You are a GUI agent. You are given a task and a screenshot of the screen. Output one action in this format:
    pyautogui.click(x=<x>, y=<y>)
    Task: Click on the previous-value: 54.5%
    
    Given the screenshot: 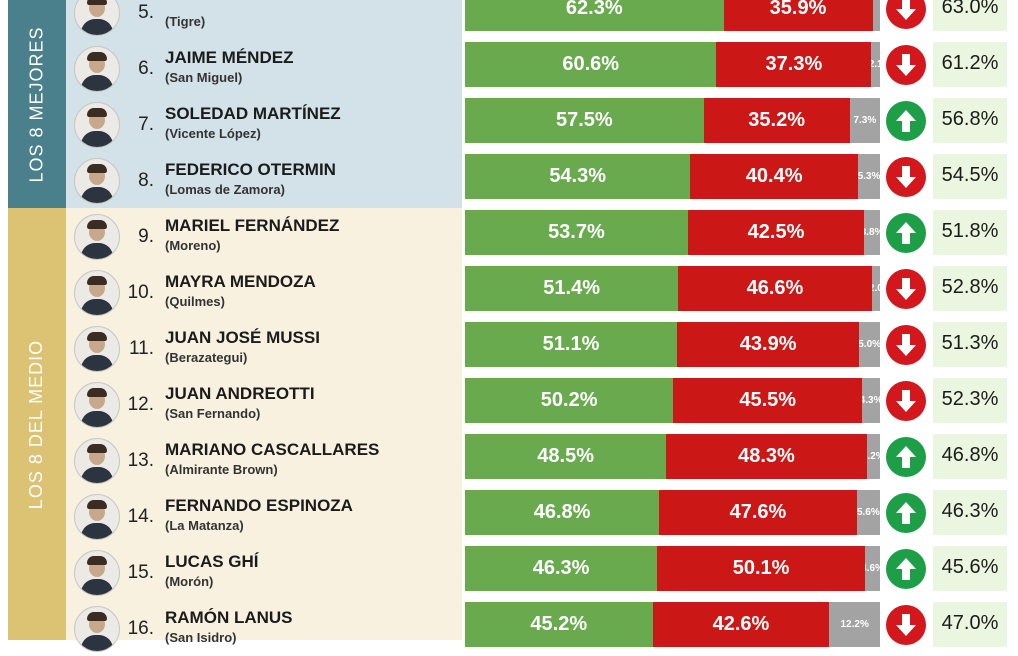 What is the action you would take?
    pyautogui.click(x=970, y=175)
    